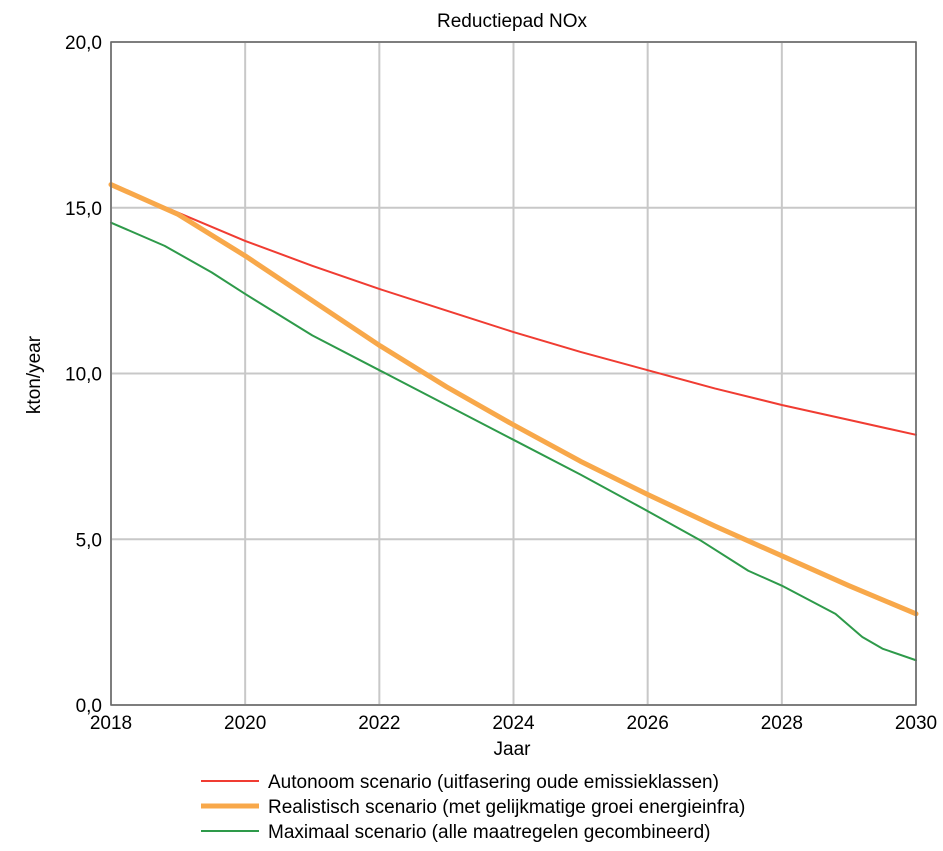  I want to click on y-tick-label: 5,0, so click(89, 540).